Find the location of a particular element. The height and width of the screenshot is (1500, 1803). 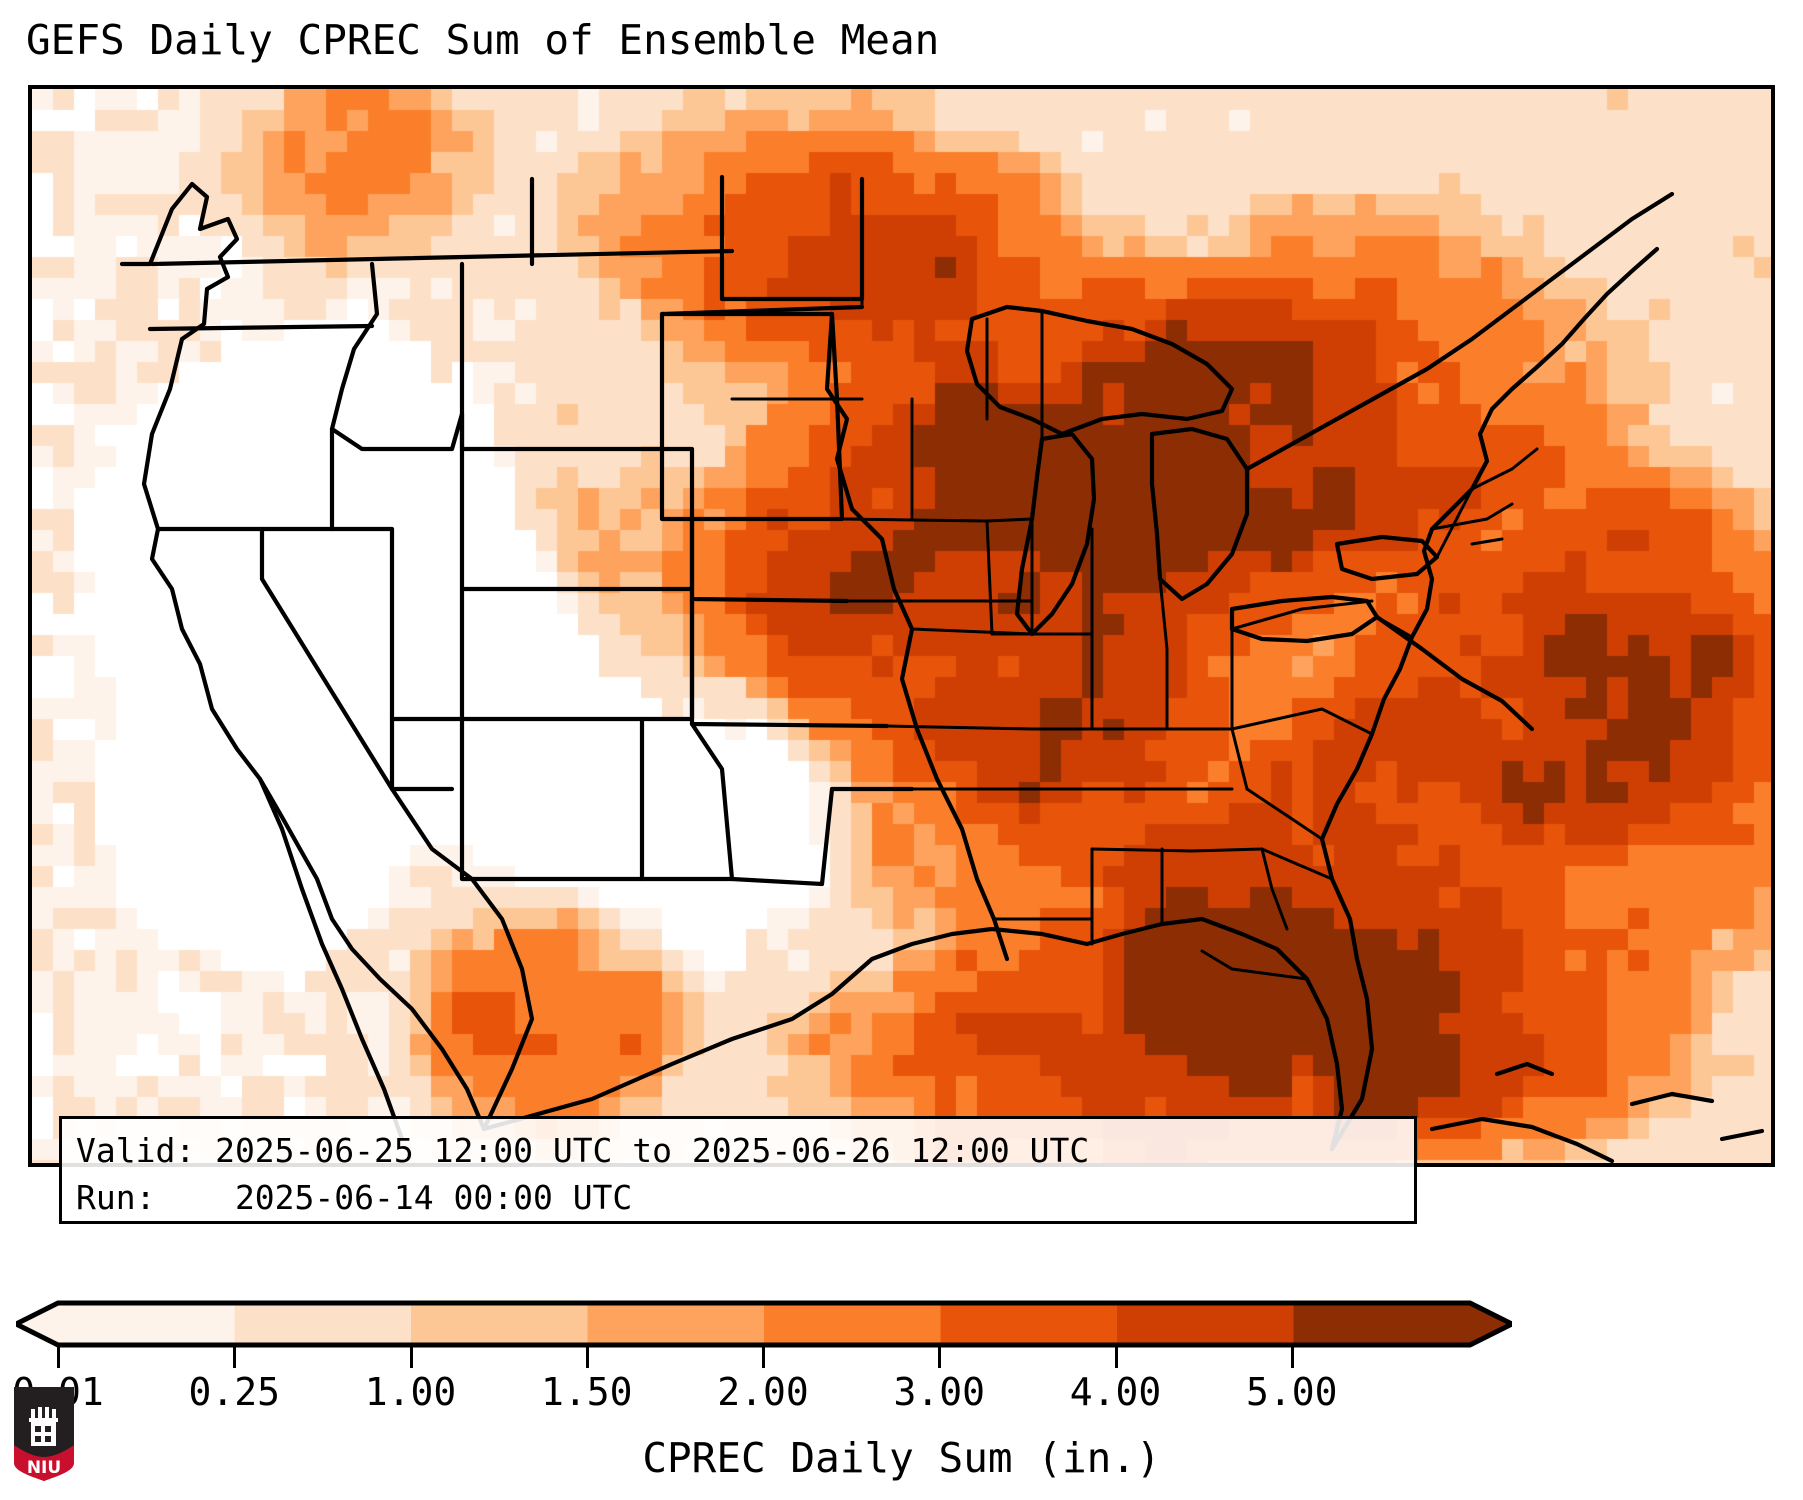

colorbar-tick-label: 4.00 is located at coordinates (1115, 1392).